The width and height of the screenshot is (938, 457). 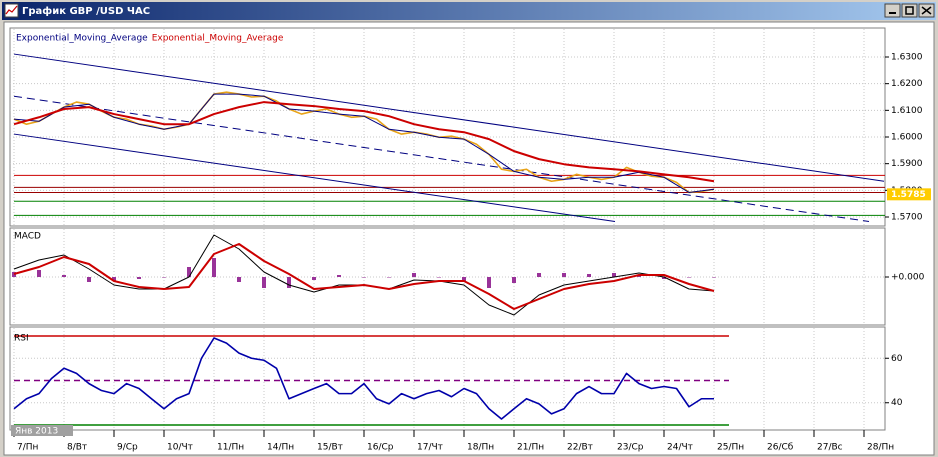 What do you see at coordinates (730, 448) in the screenshot?
I see `x-tick-label: 25/Пн` at bounding box center [730, 448].